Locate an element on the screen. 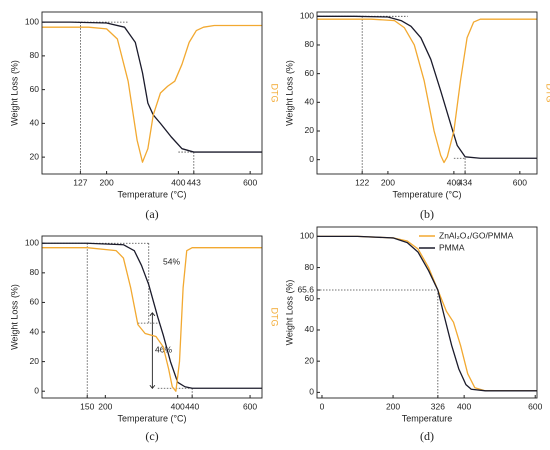 This screenshot has height=450, width=550. x-tick-label: 443 is located at coordinates (194, 182).